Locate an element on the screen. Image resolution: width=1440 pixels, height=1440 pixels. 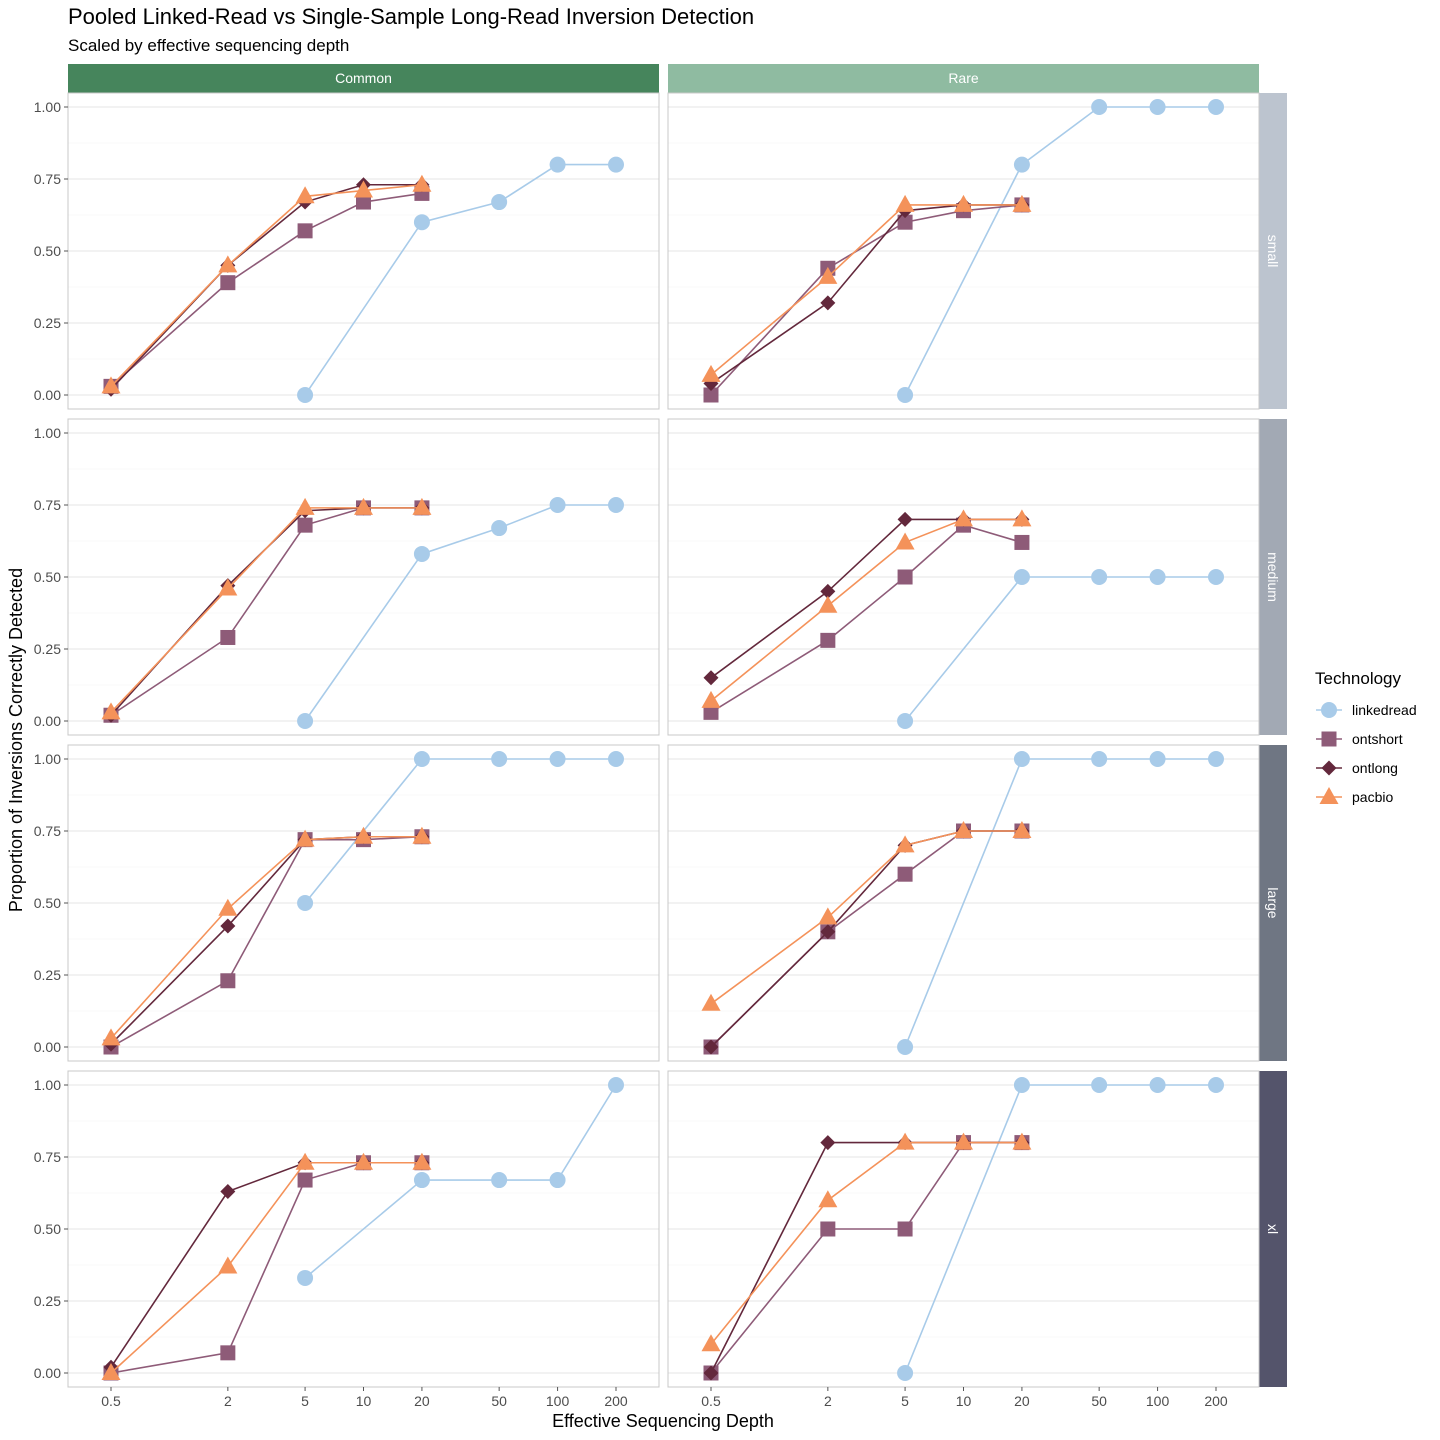
column-strip-bg is located at coordinates (963, 78).